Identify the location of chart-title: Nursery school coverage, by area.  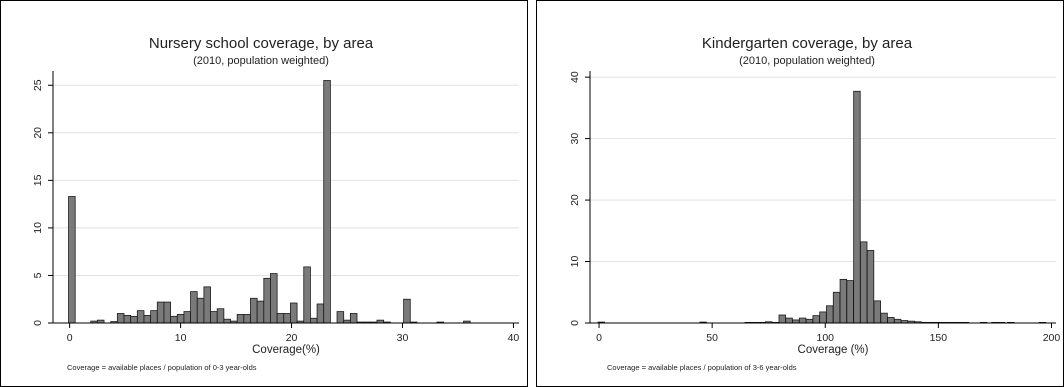
(261, 43).